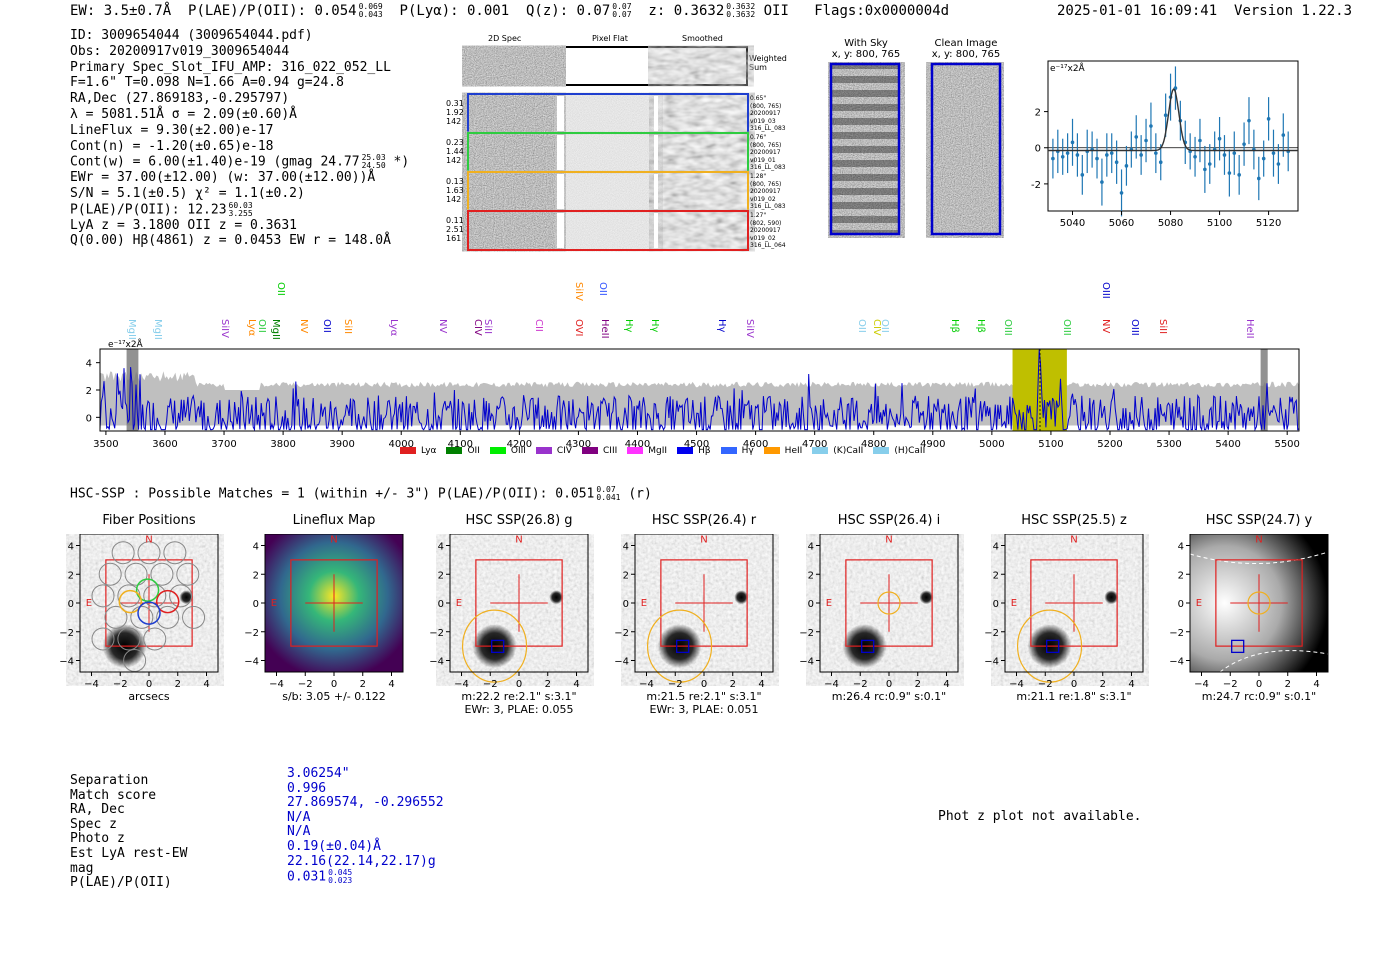 The width and height of the screenshot is (1400, 953). I want to click on cutout-left-3-1: 2.51, so click(455, 229).